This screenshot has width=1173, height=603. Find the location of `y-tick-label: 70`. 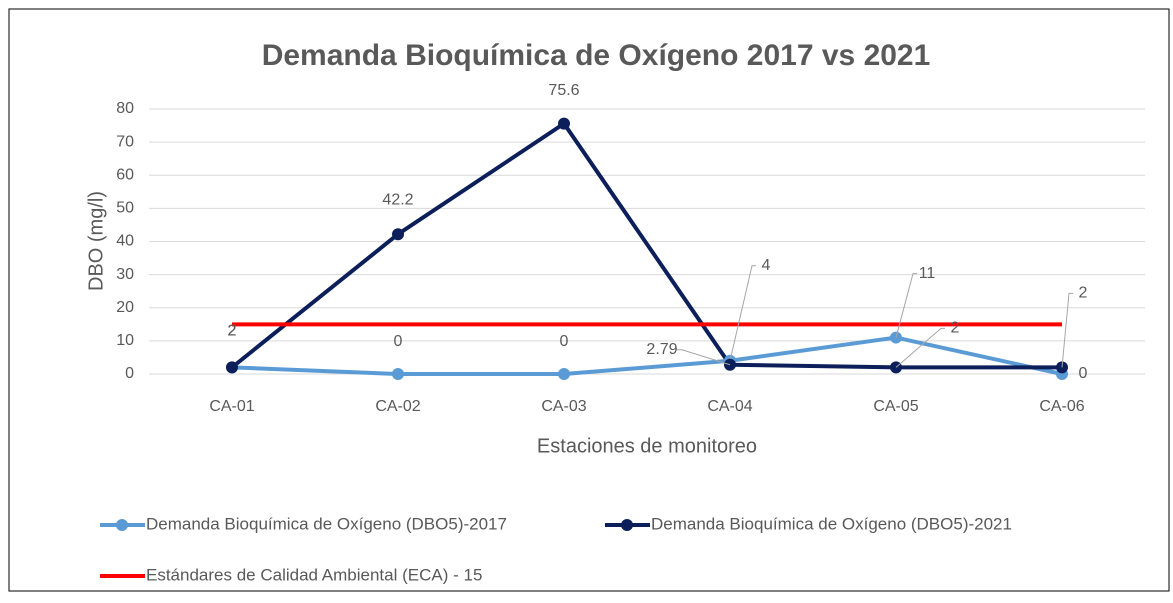

y-tick-label: 70 is located at coordinates (125, 141).